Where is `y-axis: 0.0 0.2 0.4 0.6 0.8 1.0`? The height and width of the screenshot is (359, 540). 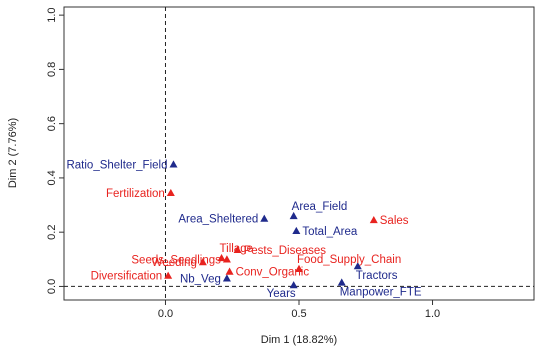
y-axis: 0.0 0.2 0.4 0.6 0.8 1.0 is located at coordinates (55, 150).